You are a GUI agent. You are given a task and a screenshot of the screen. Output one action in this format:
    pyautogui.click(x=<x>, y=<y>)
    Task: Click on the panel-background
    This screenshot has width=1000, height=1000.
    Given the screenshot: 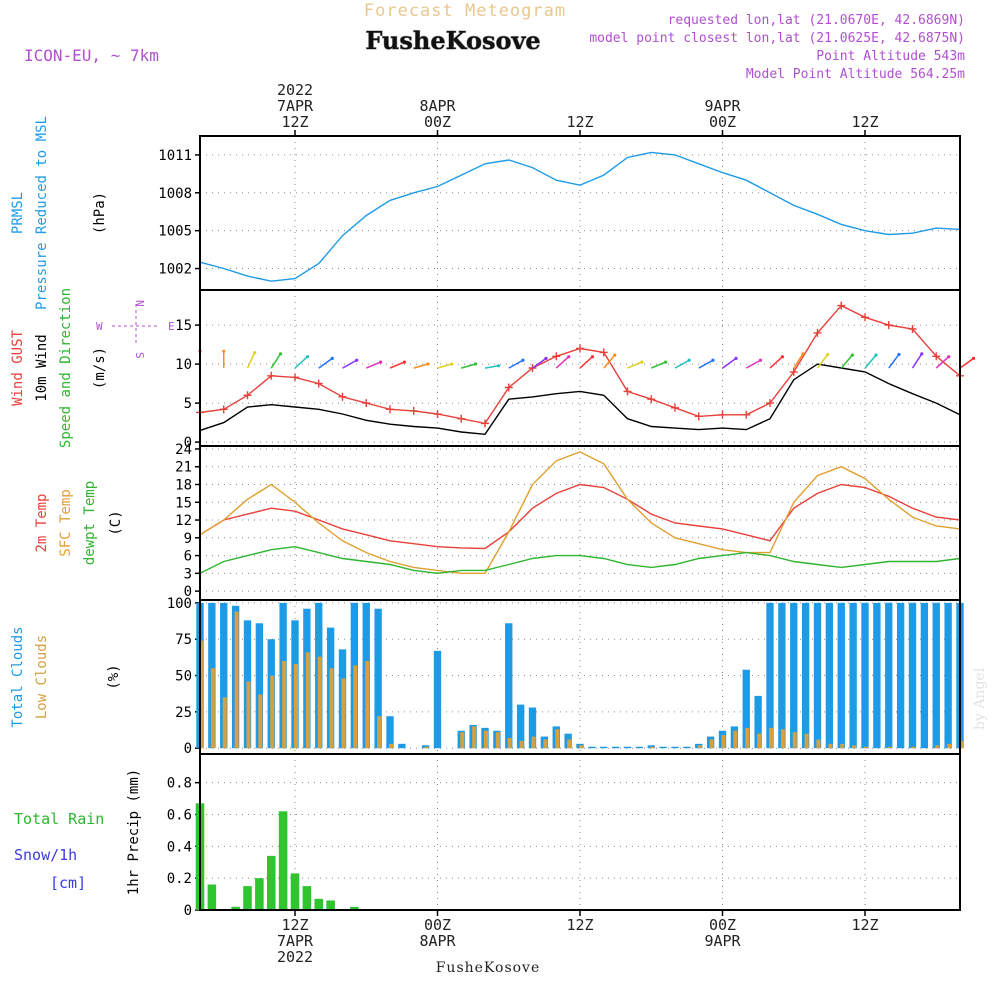 What is the action you would take?
    pyautogui.click(x=580, y=213)
    